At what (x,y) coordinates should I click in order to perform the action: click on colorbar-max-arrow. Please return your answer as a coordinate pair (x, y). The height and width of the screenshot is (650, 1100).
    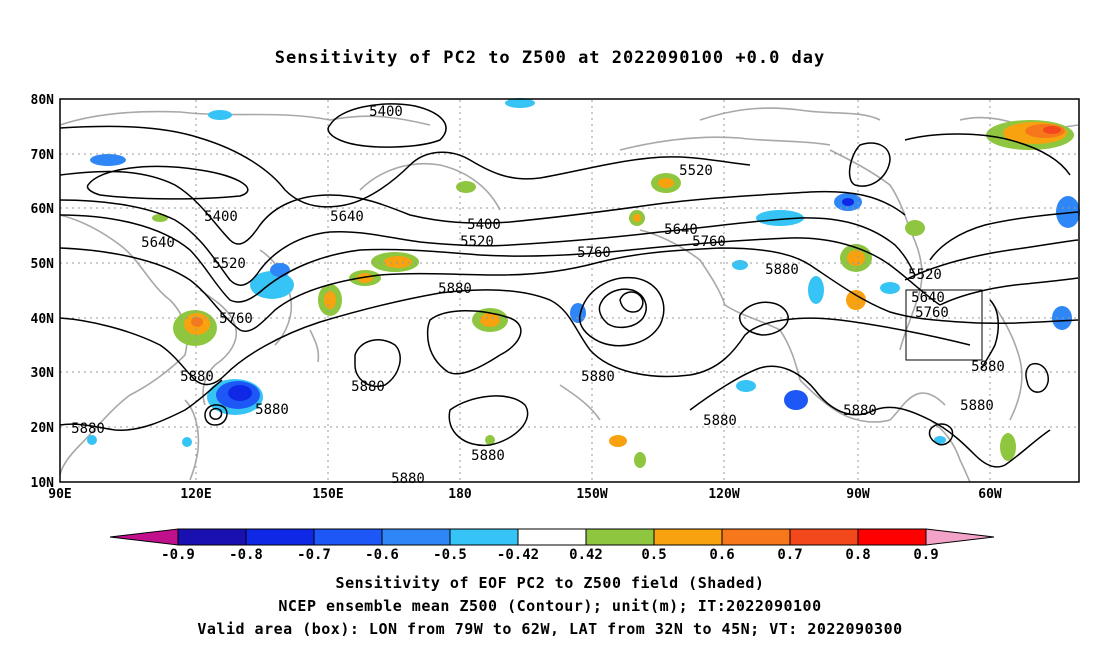
    Looking at the image, I should click on (960, 537).